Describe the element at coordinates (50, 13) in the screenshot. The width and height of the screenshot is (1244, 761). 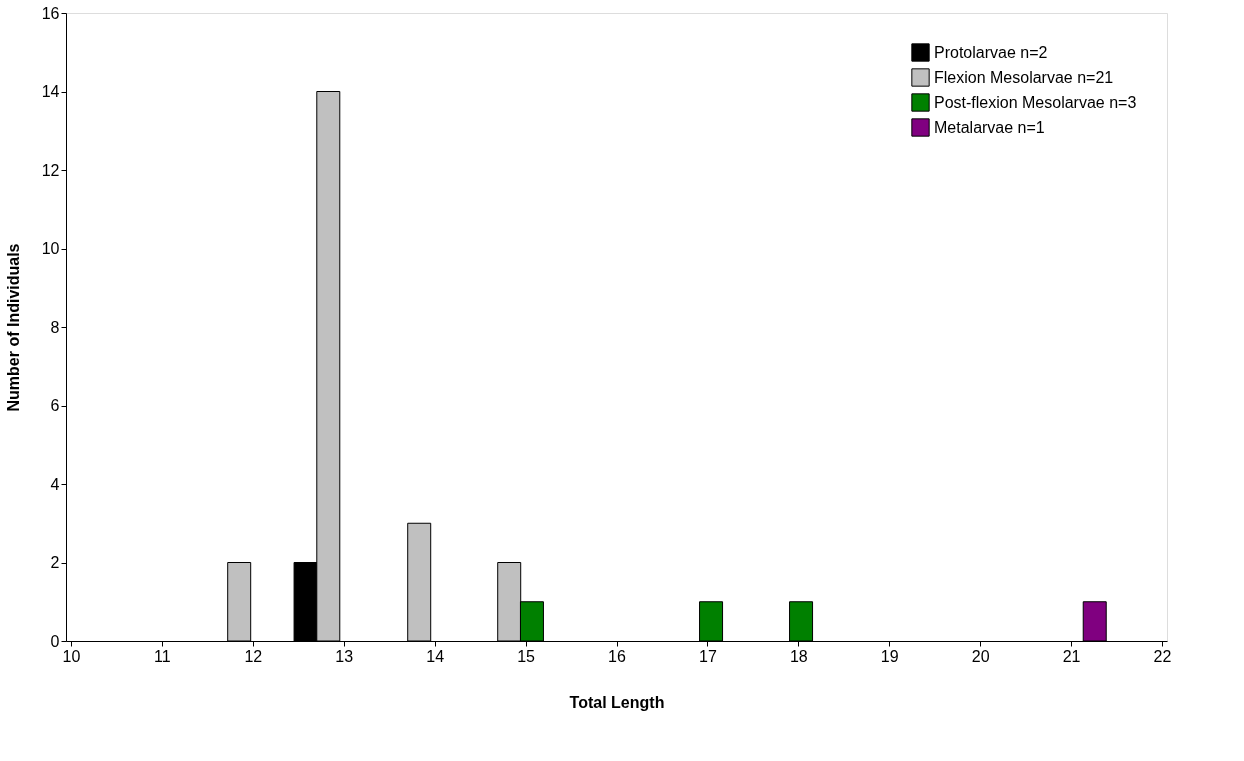
I see `y-tick-label: 16` at that location.